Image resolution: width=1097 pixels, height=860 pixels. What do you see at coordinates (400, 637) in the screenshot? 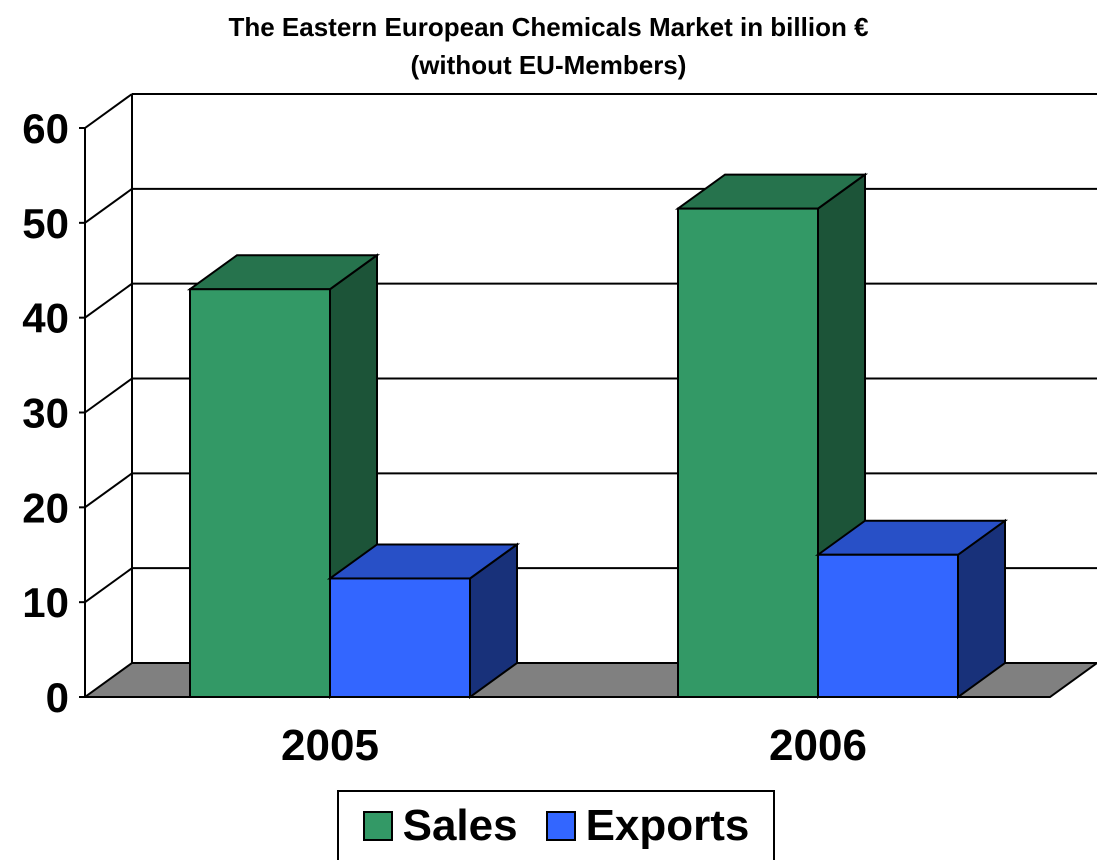
I see `exports-bar-2005` at bounding box center [400, 637].